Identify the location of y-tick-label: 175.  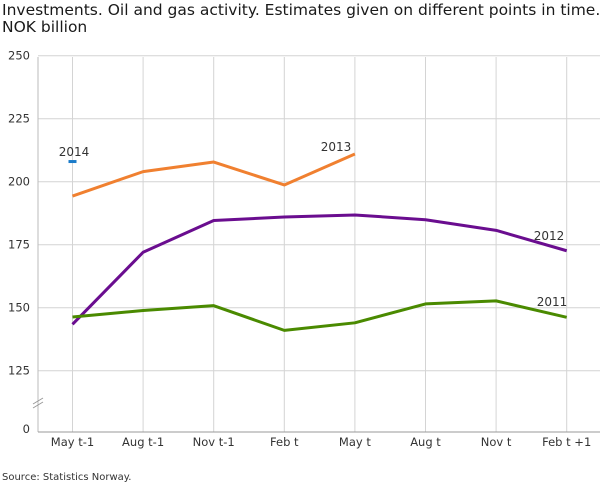
(19, 245).